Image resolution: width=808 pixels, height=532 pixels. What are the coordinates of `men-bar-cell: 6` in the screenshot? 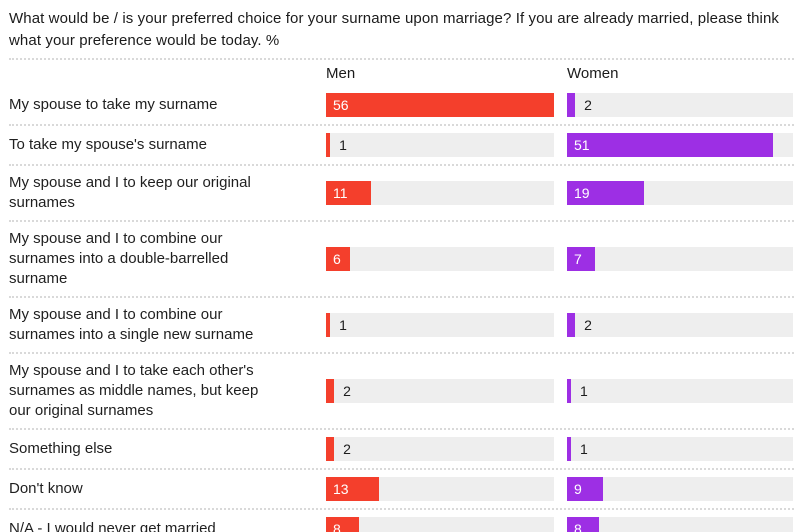 It's located at (440, 259).